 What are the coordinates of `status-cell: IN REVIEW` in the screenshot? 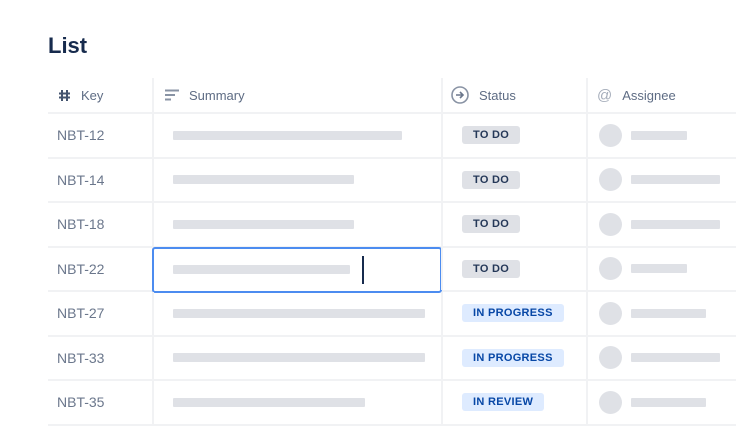 It's located at (513, 402).